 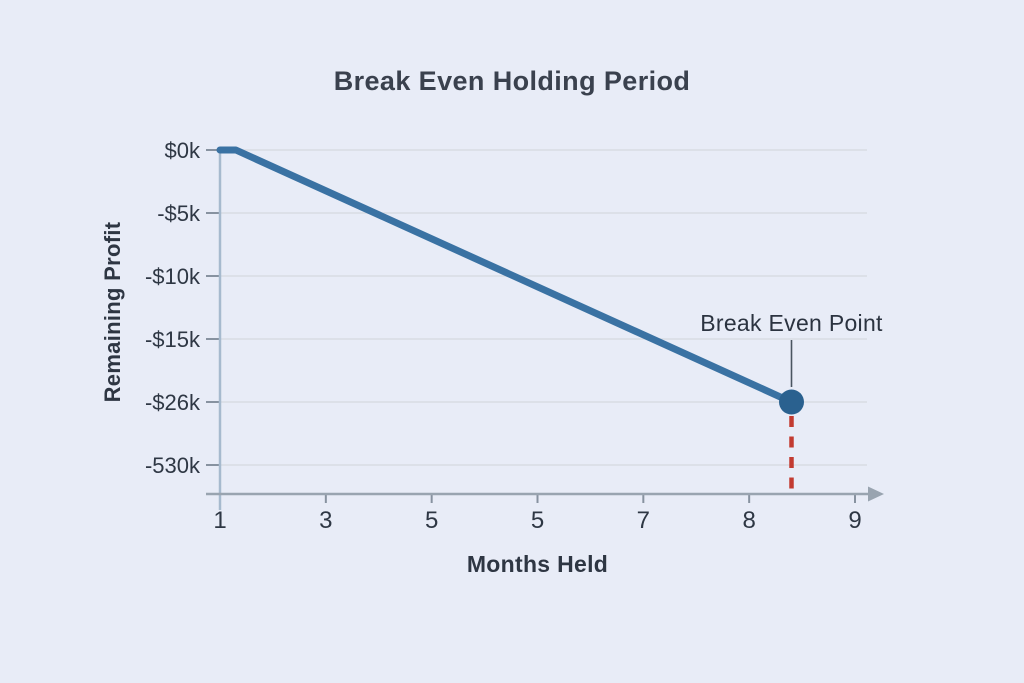 I want to click on x-axis-tick-label: 3, so click(x=325, y=520).